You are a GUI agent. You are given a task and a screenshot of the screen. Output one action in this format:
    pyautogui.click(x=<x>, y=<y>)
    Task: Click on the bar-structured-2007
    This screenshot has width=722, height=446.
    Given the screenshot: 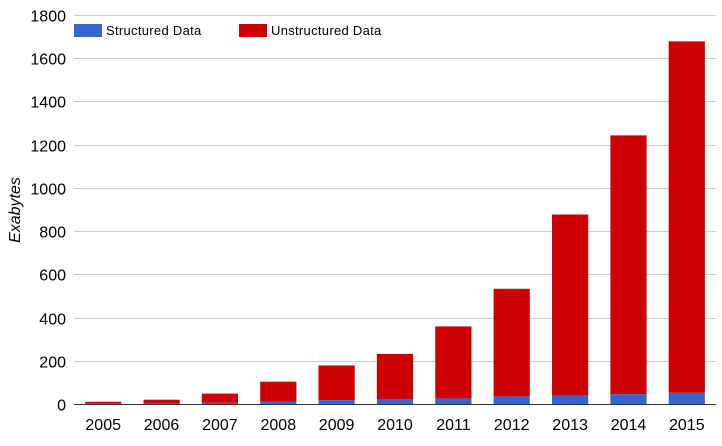 What is the action you would take?
    pyautogui.click(x=219, y=403)
    